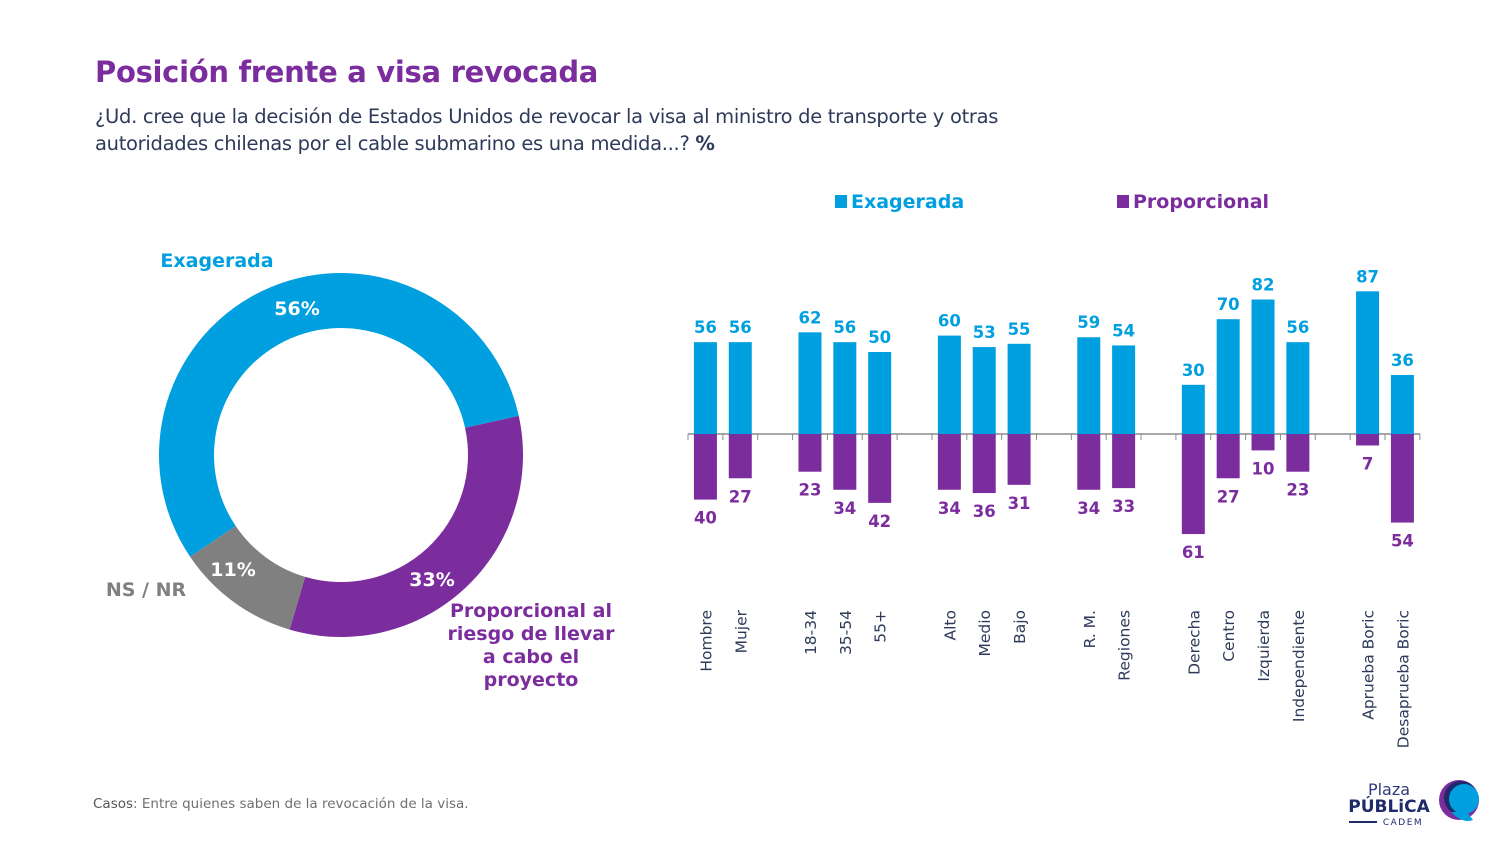 This screenshot has height=841, width=1500. Describe the element at coordinates (1228, 304) in the screenshot. I see `bar-value-exagerada: 70` at that location.